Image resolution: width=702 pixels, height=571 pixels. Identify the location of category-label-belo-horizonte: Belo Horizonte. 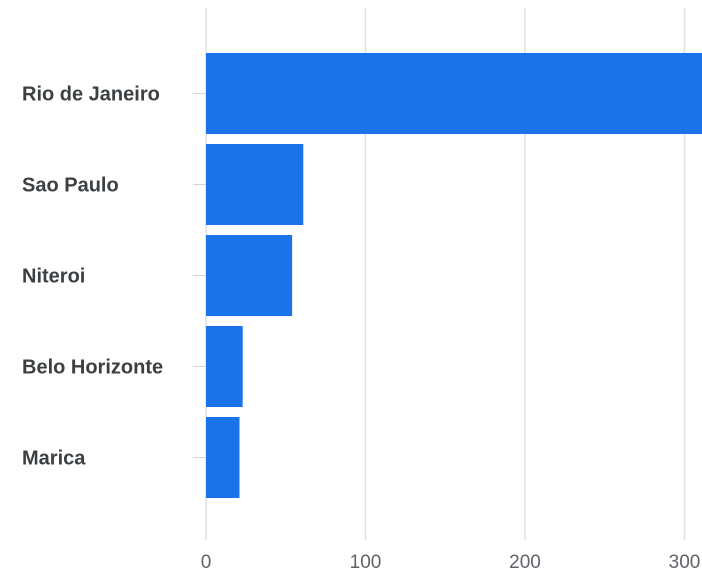
(92, 368).